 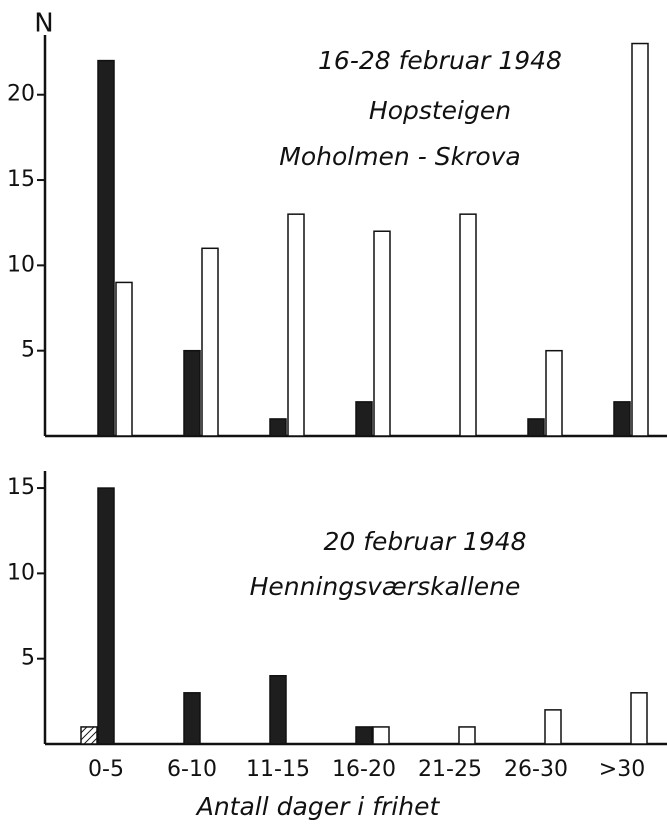 I want to click on y-tick-label: 20, so click(x=21, y=94).